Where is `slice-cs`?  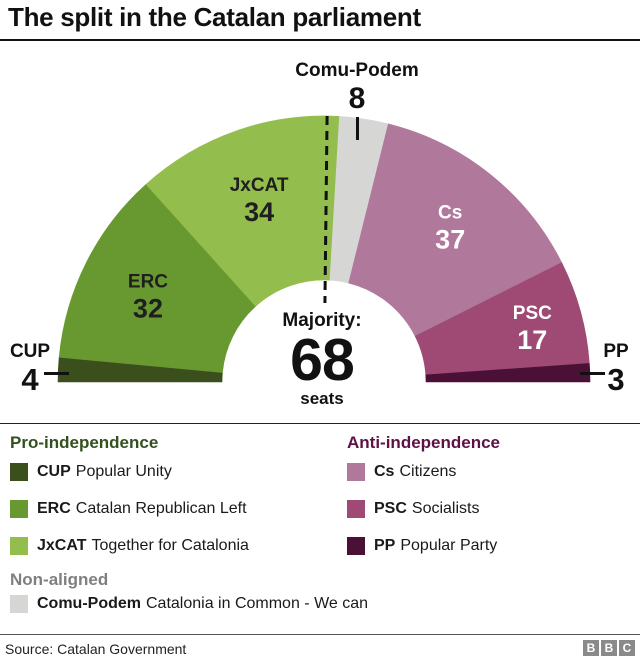
slice-cs is located at coordinates (455, 230).